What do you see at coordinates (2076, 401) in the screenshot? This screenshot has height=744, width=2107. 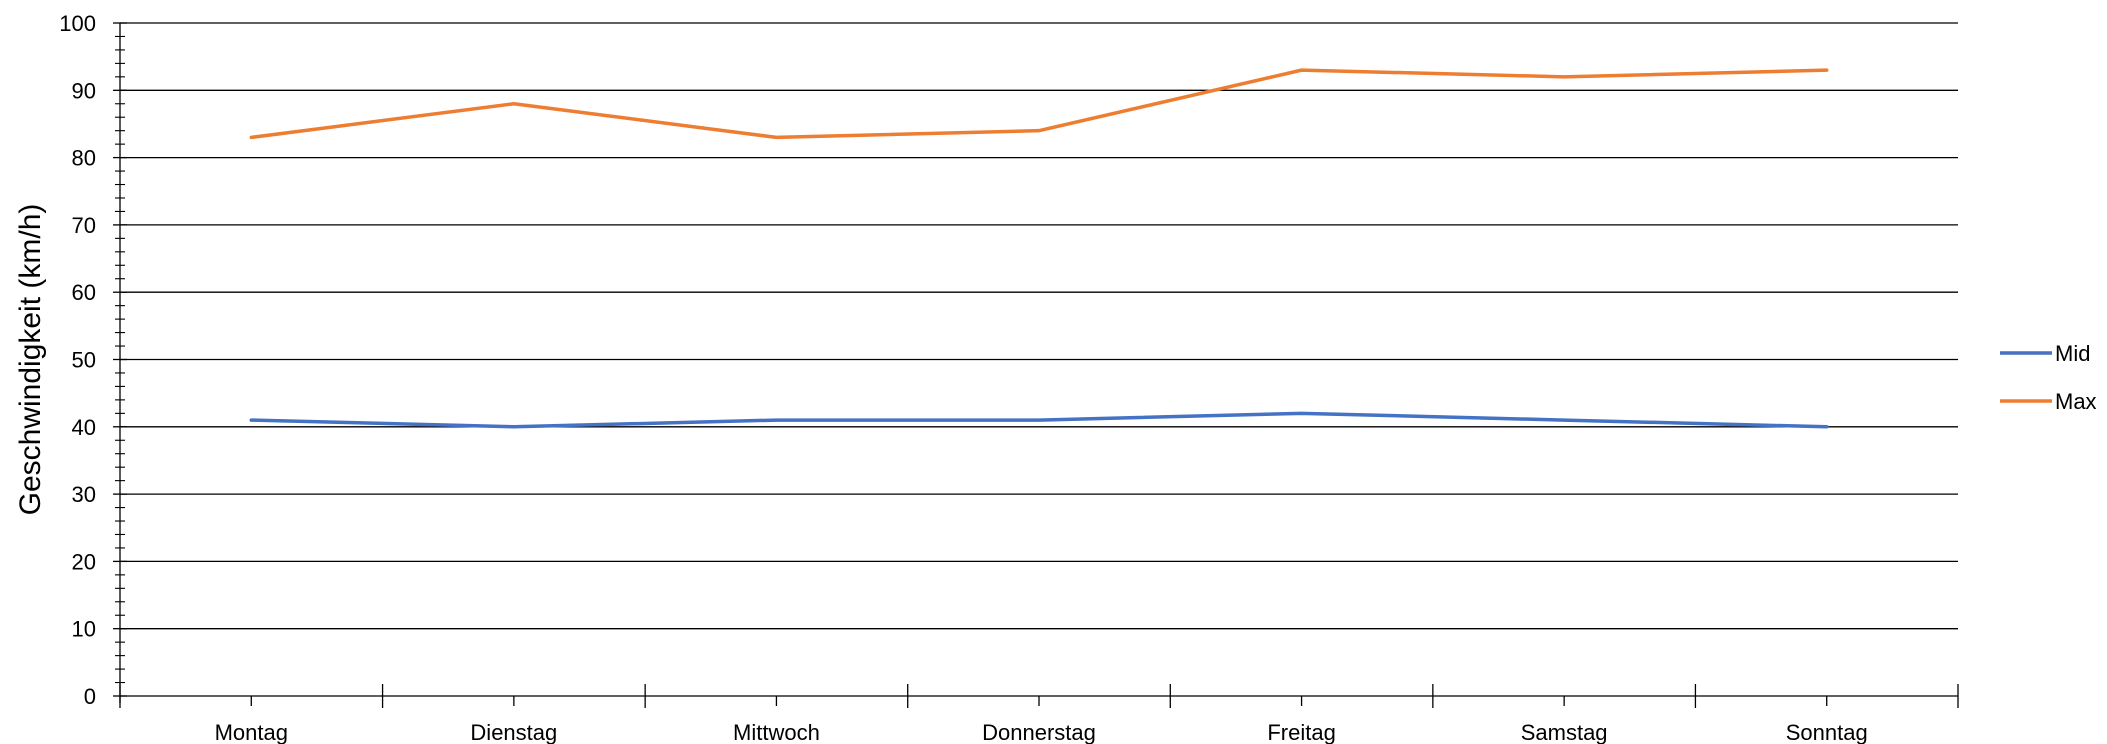 I see `legend-label-max: Max` at bounding box center [2076, 401].